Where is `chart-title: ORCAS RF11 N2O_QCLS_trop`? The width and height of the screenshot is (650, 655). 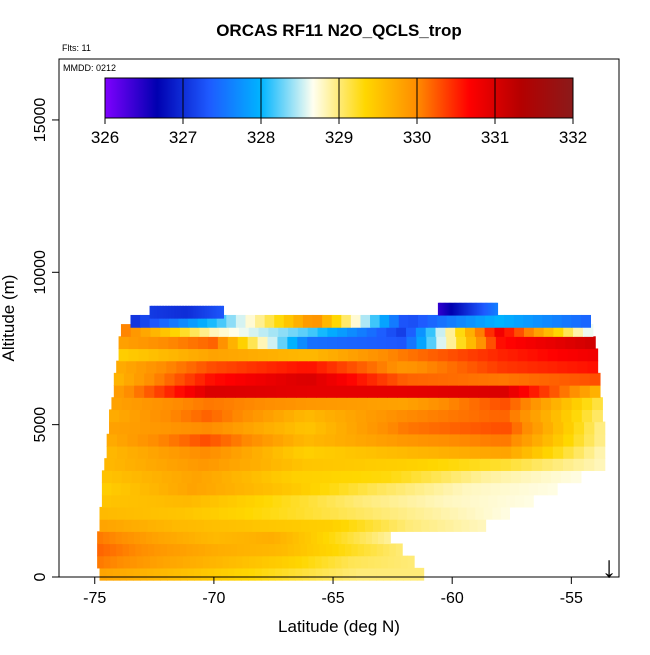 chart-title: ORCAS RF11 N2O_QCLS_trop is located at coordinates (339, 30).